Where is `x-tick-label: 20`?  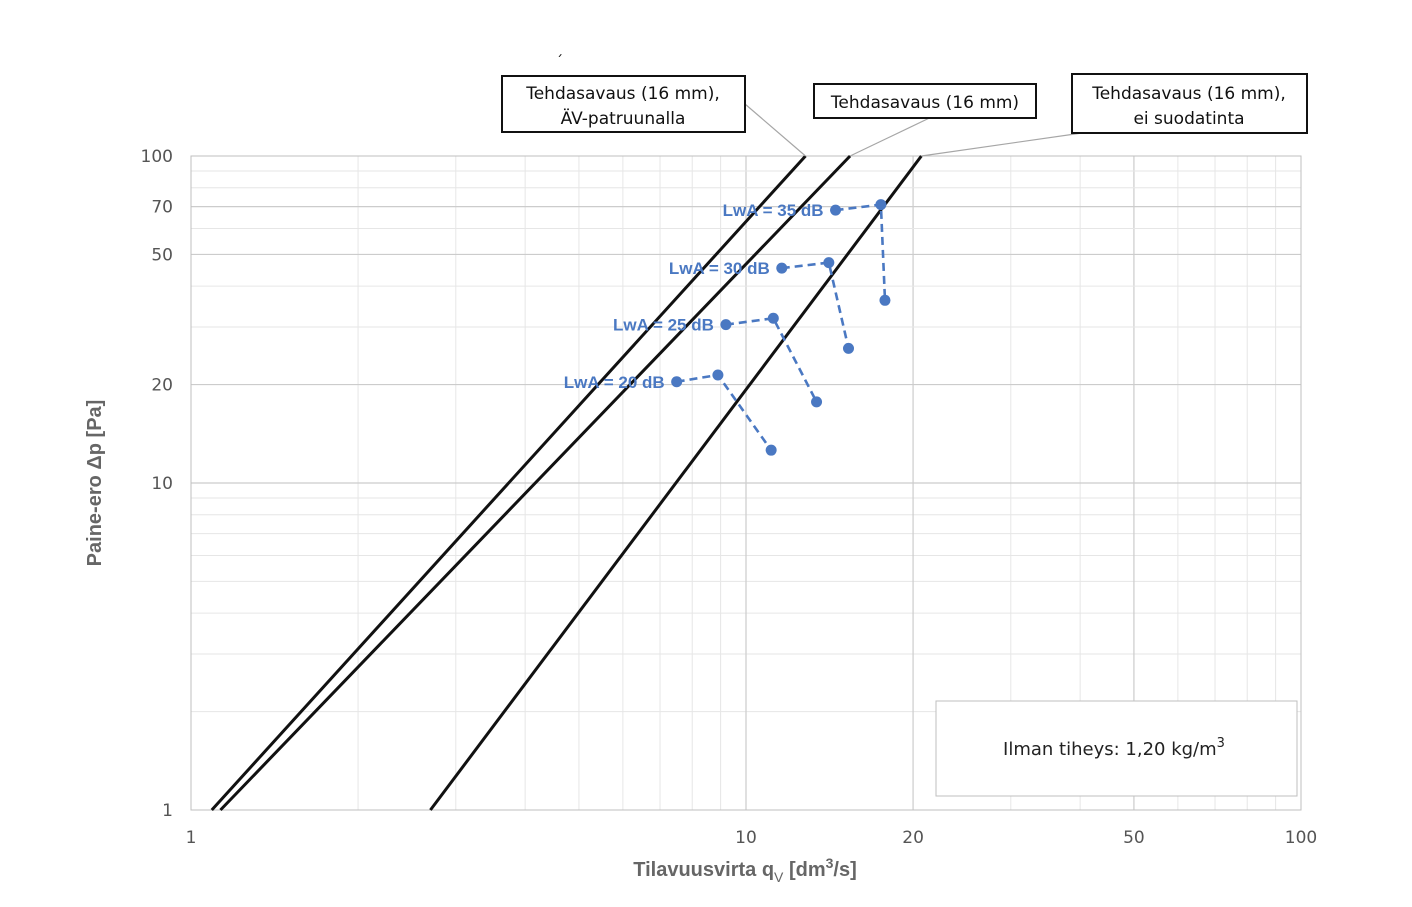
x-tick-label: 20 is located at coordinates (913, 838).